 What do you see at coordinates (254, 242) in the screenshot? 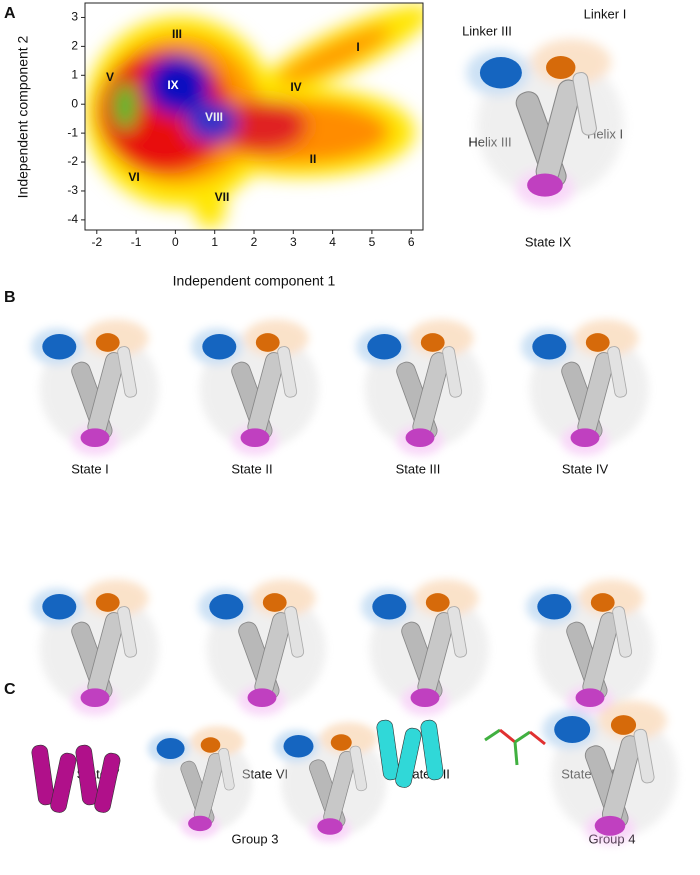
I see `x-tick-label: 2` at bounding box center [254, 242].